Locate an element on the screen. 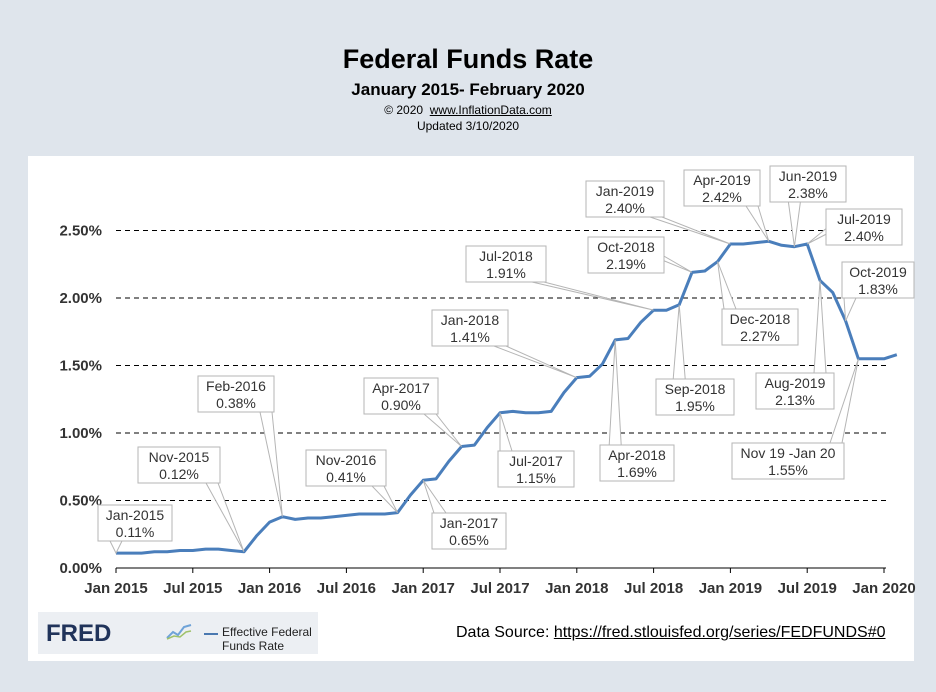 The width and height of the screenshot is (936, 692). legend-label: Effective Federal Funds Rate is located at coordinates (267, 639).